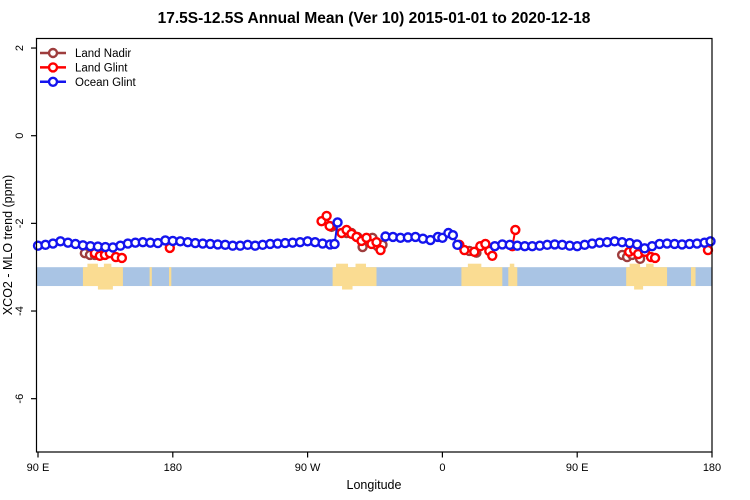 The image size is (750, 500). I want to click on y-tick-label: -2, so click(20, 223).